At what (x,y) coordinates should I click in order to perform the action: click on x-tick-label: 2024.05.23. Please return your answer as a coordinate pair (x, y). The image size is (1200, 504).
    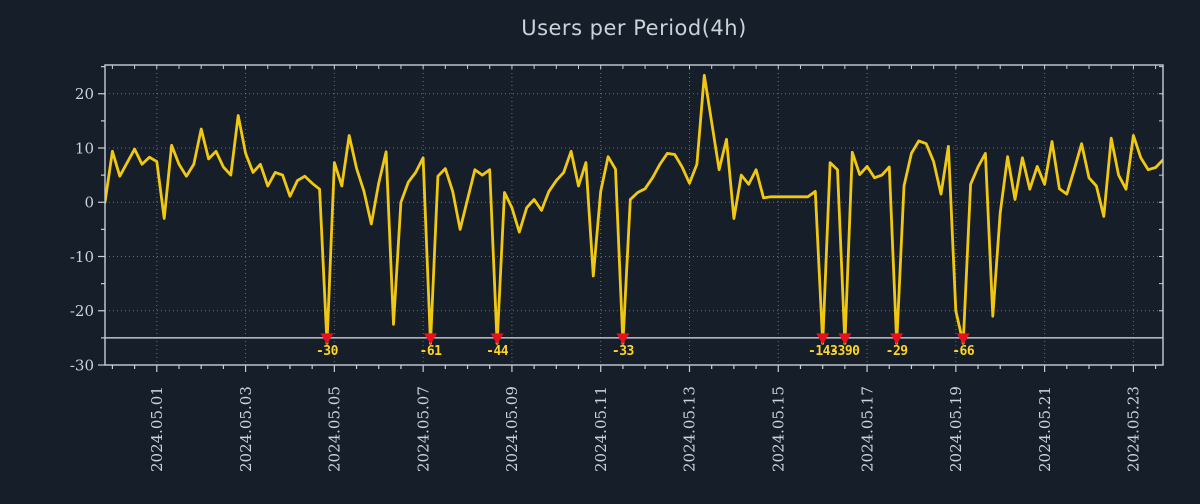
    Looking at the image, I should click on (1134, 429).